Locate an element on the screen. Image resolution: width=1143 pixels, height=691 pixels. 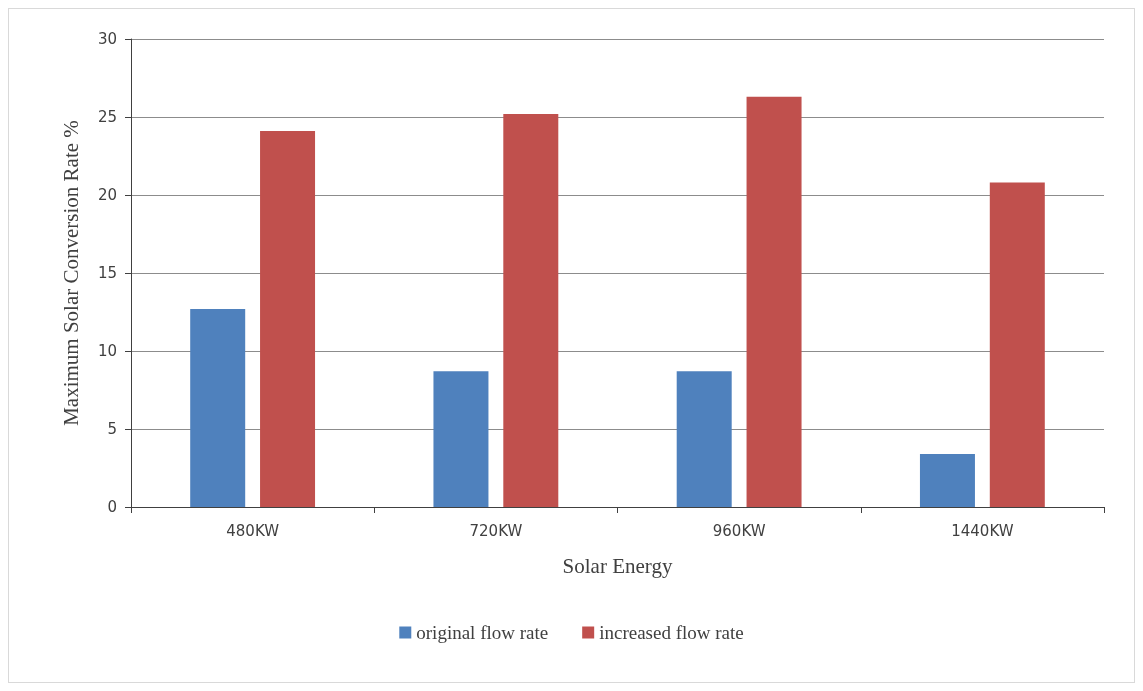
y-tick-label: 15 is located at coordinates (107, 273).